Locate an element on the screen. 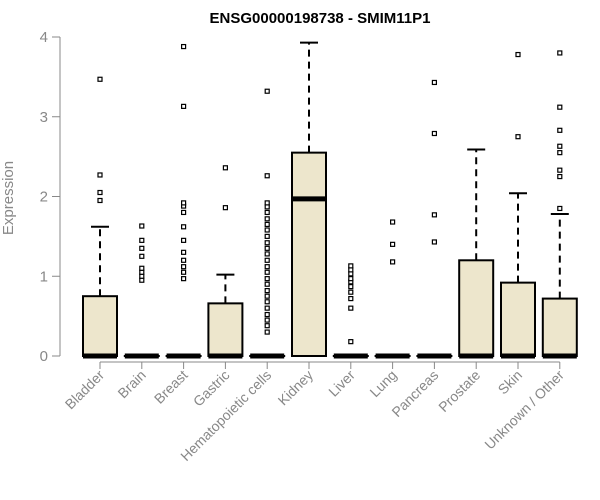  x-tick-label: Liver is located at coordinates (341, 383).